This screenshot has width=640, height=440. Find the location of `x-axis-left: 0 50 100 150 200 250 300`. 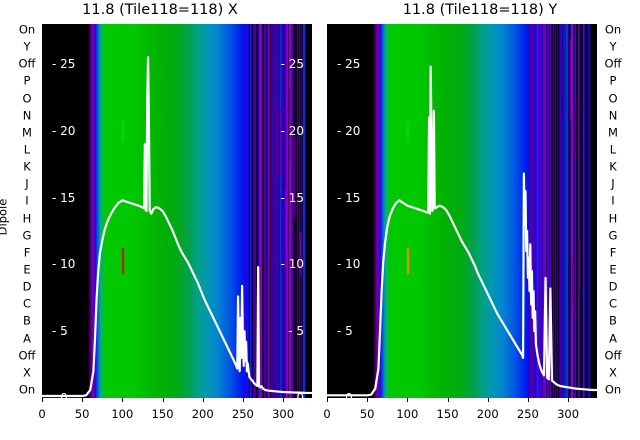

x-axis-left: 0 50 100 150 200 250 300 is located at coordinates (175, 411).